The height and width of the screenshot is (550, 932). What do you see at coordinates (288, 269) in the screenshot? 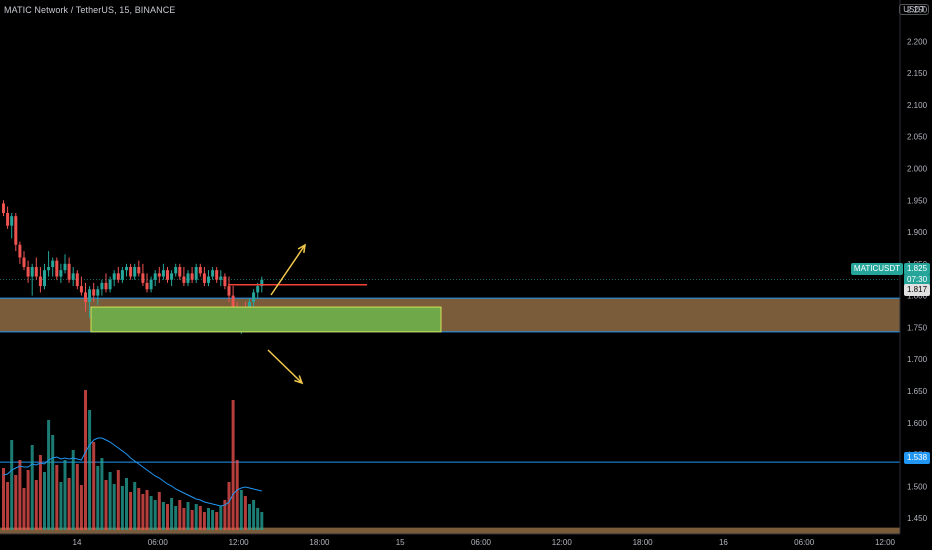
I see `up-arrow` at bounding box center [288, 269].